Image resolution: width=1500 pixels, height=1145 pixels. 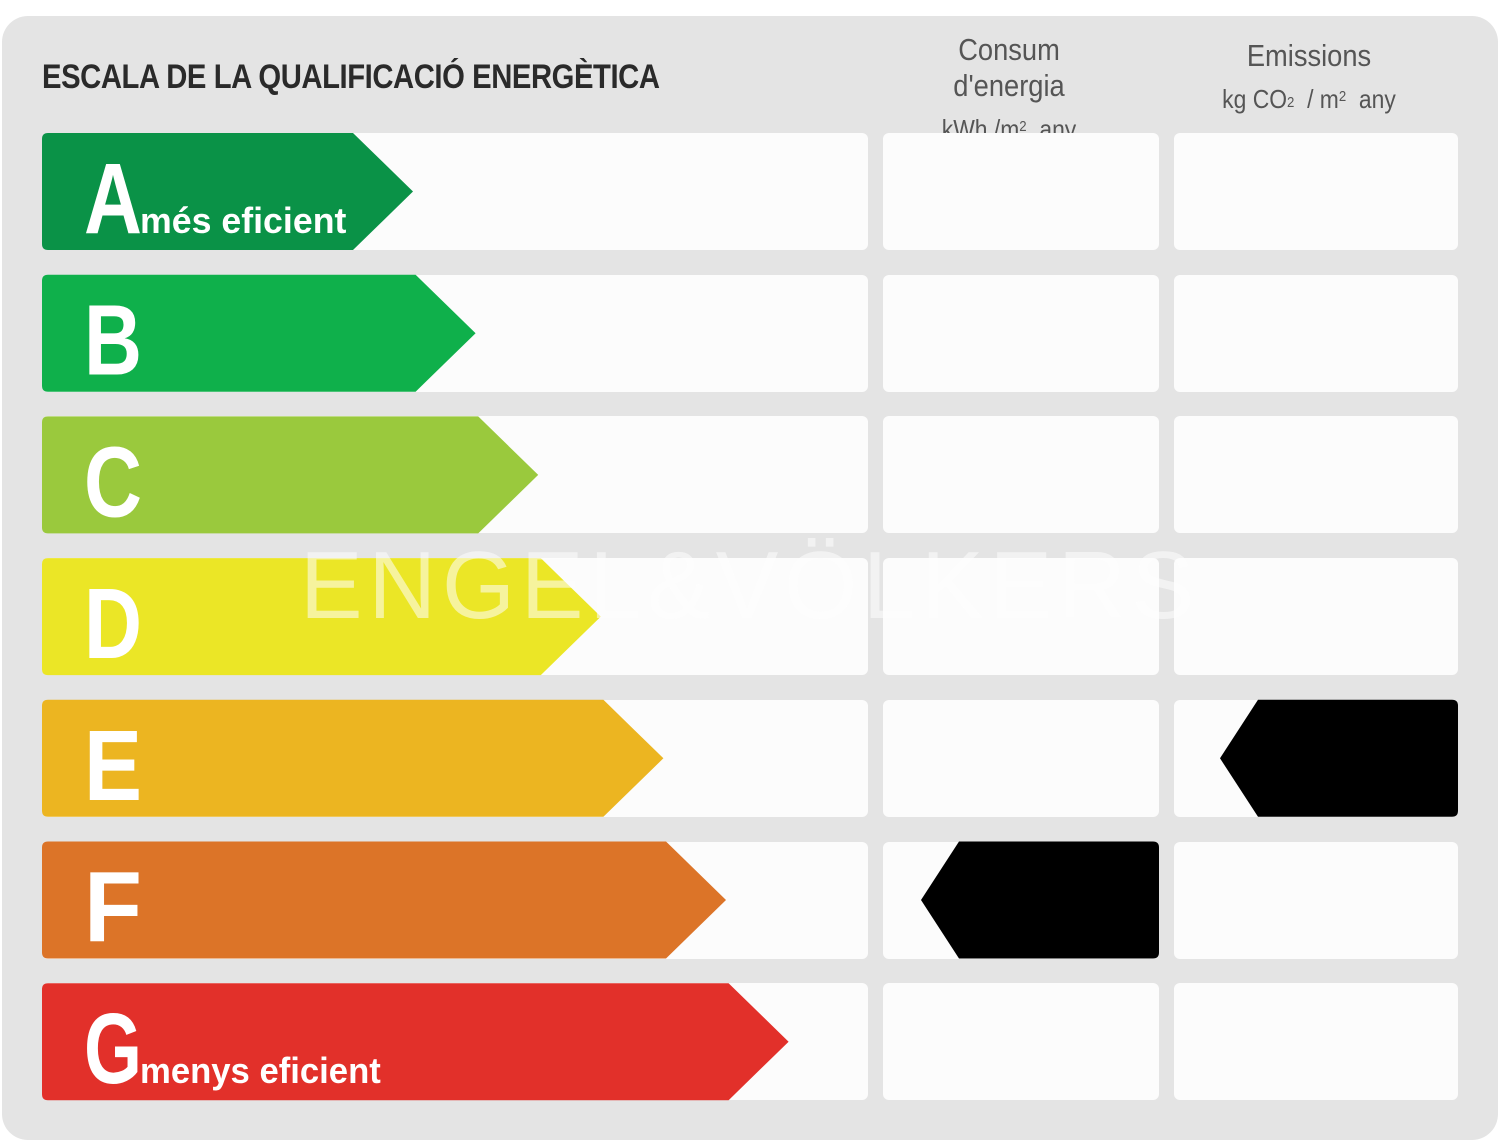 What do you see at coordinates (1316, 1042) in the screenshot?
I see `emissions-cell-g` at bounding box center [1316, 1042].